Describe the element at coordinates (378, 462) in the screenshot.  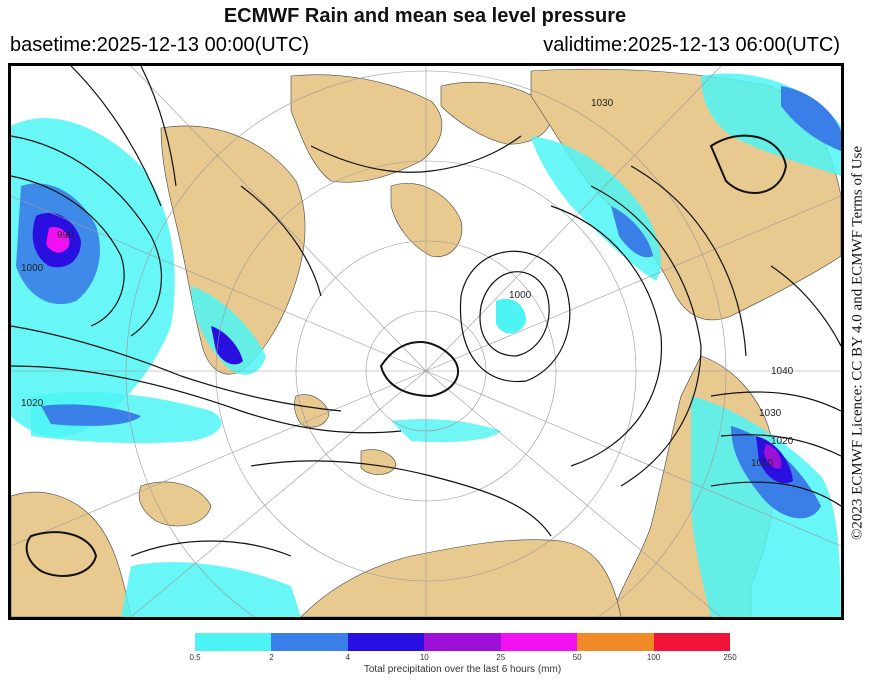
I see `franz-josef-land` at that location.